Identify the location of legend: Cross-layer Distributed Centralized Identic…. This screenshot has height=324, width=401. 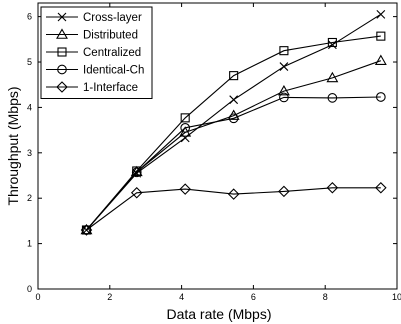
(96, 52).